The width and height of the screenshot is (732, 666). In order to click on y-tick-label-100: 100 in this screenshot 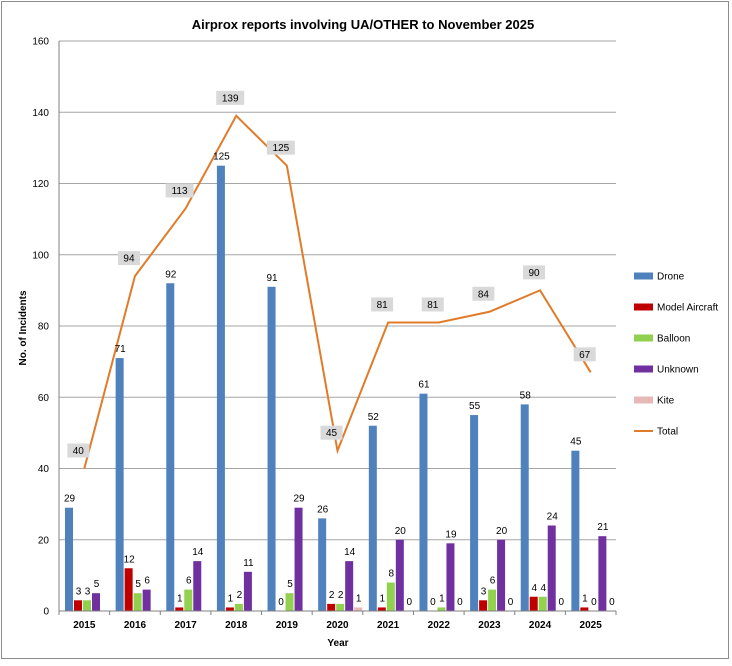, I will do `click(40, 255)`.